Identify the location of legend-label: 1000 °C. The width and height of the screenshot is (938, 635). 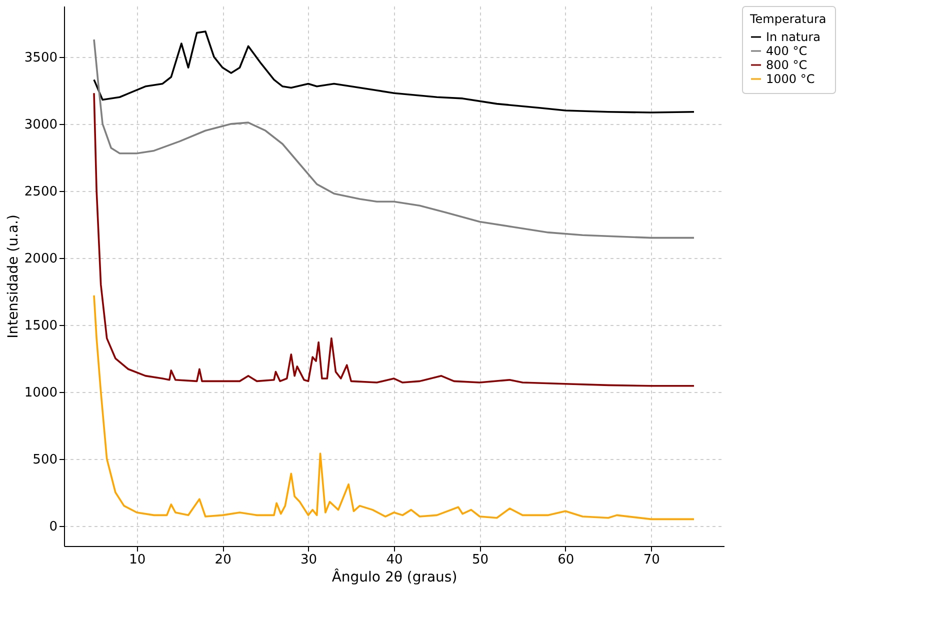
(790, 79).